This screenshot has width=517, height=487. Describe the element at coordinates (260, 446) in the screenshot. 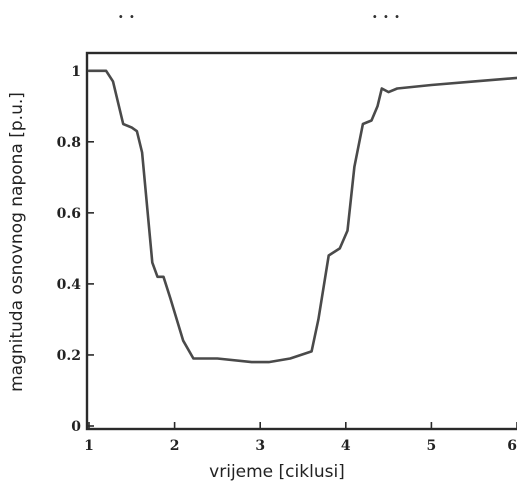

I see `x-tick-label: 3` at that location.